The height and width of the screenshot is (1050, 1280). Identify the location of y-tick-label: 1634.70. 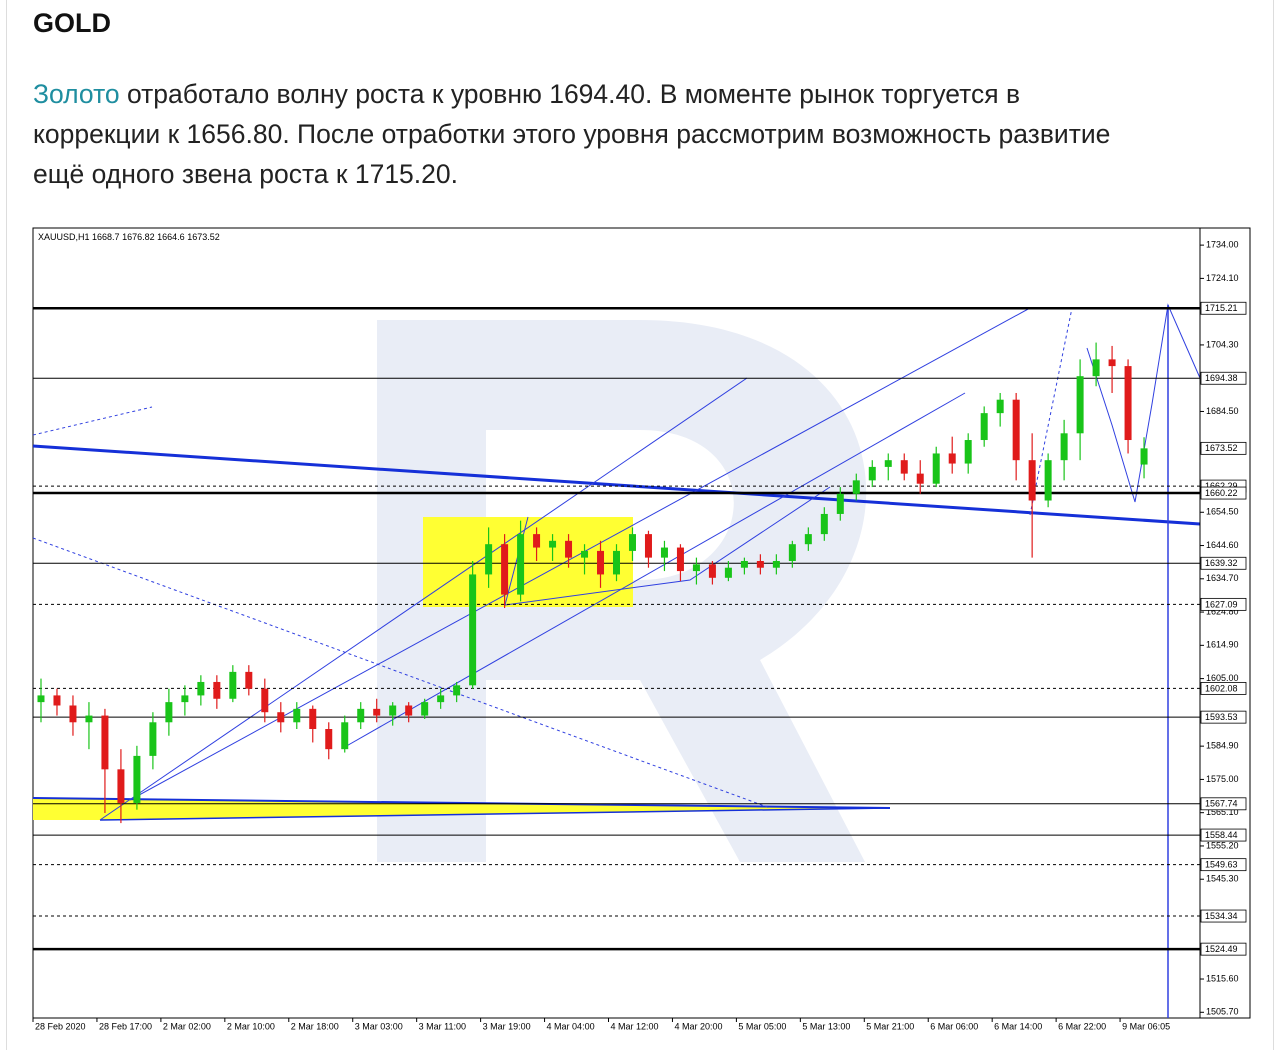
(1222, 578).